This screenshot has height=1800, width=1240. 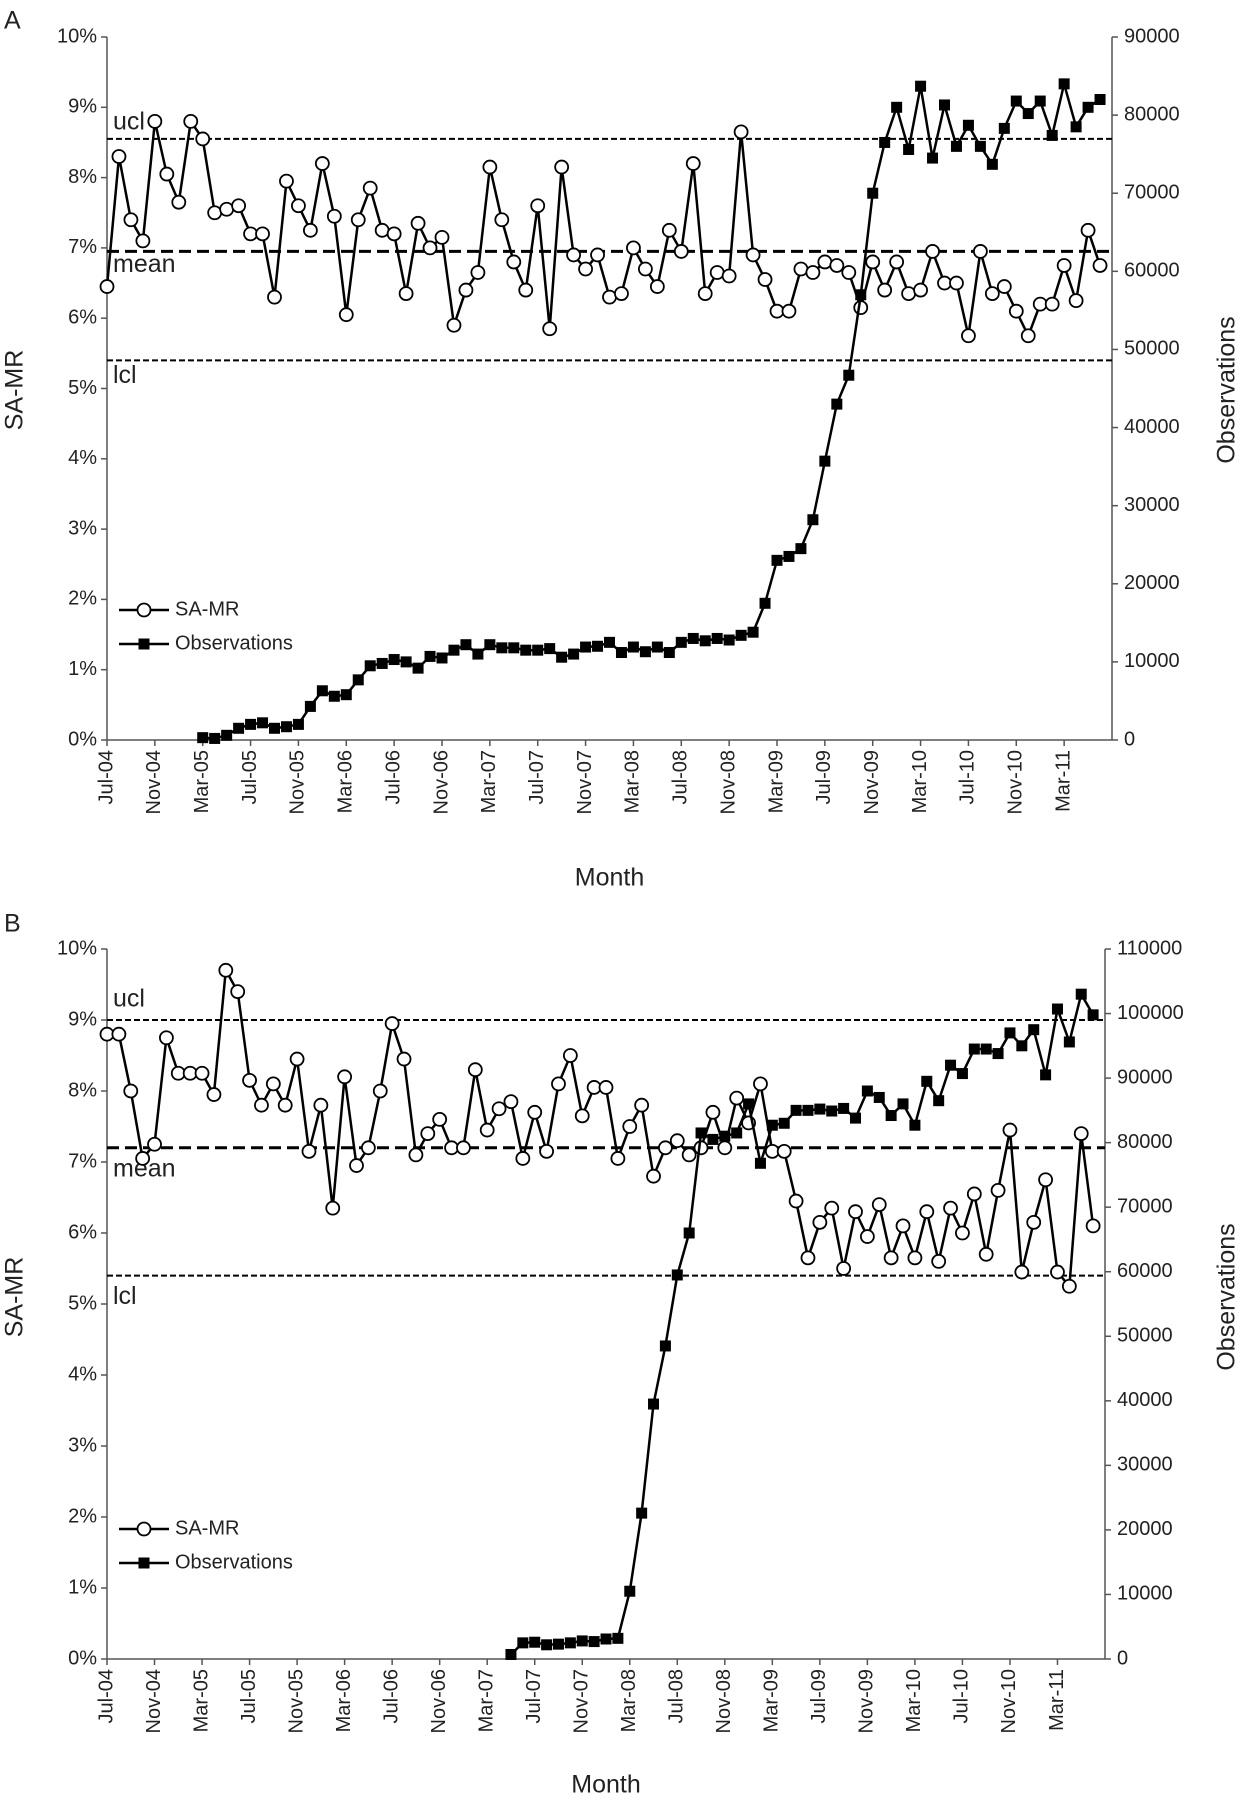 I want to click on control-line-label: ucl, so click(x=129, y=122).